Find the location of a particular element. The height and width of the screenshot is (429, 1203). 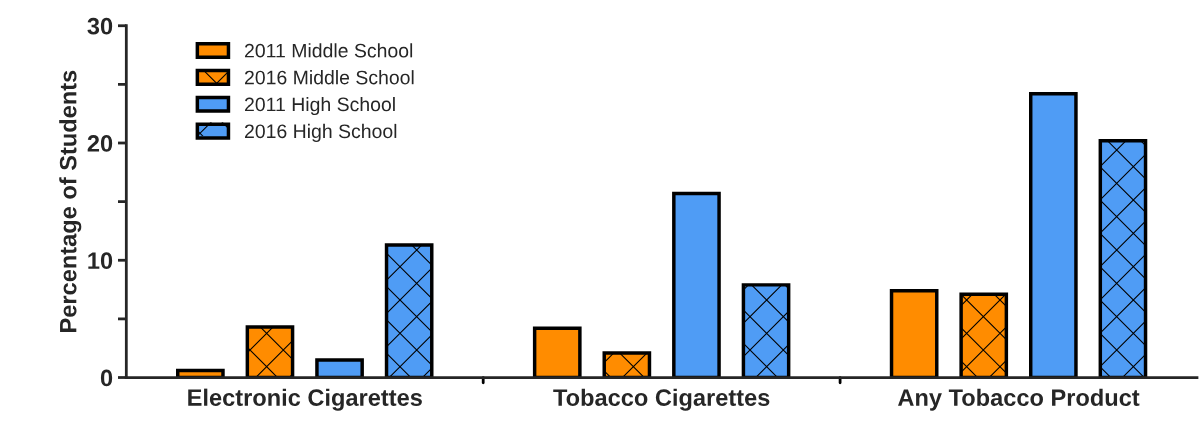

x-tick-label: Any Tobacco Product is located at coordinates (1019, 399).